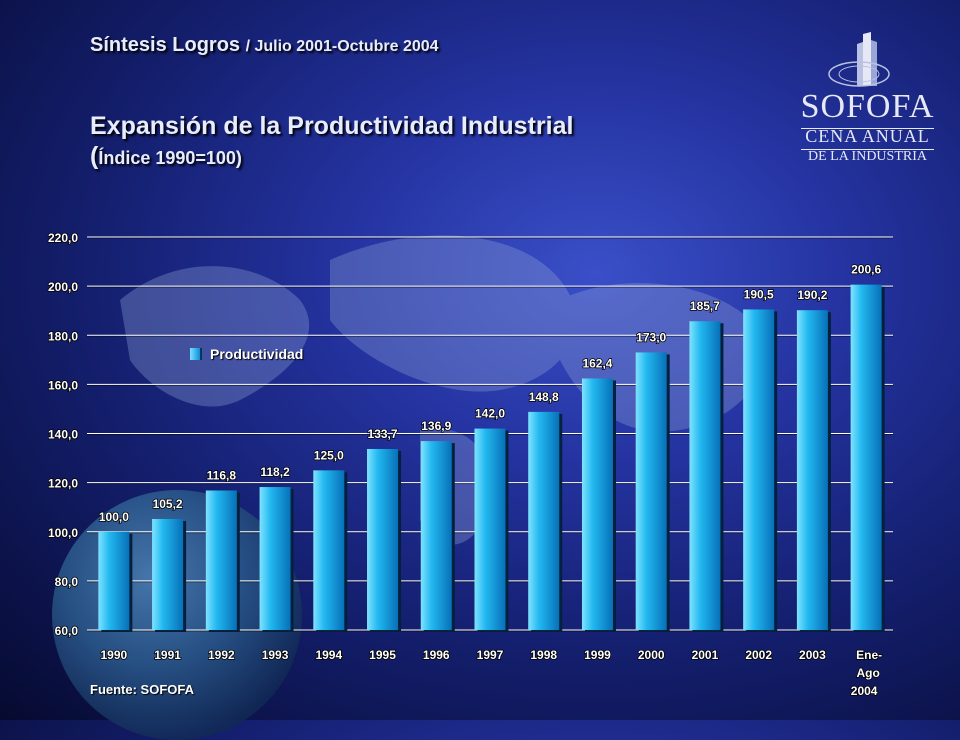 Image resolution: width=960 pixels, height=740 pixels. What do you see at coordinates (436, 655) in the screenshot?
I see `x-tick-label: 1996` at bounding box center [436, 655].